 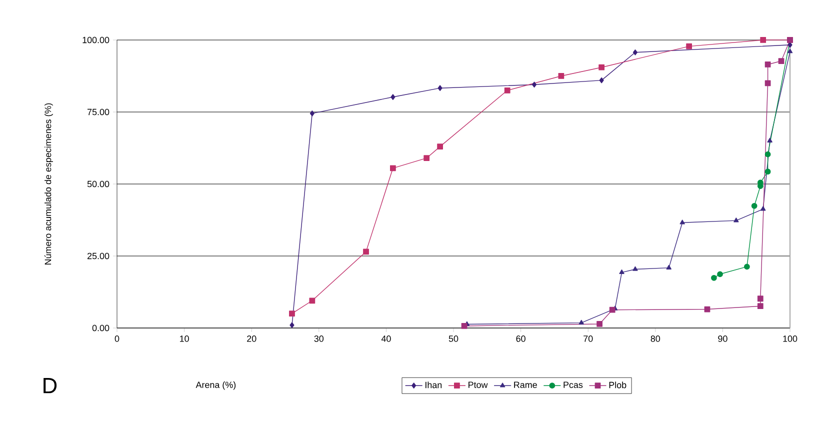 I want to click on y-tick-label: 0.00, so click(x=101, y=328).